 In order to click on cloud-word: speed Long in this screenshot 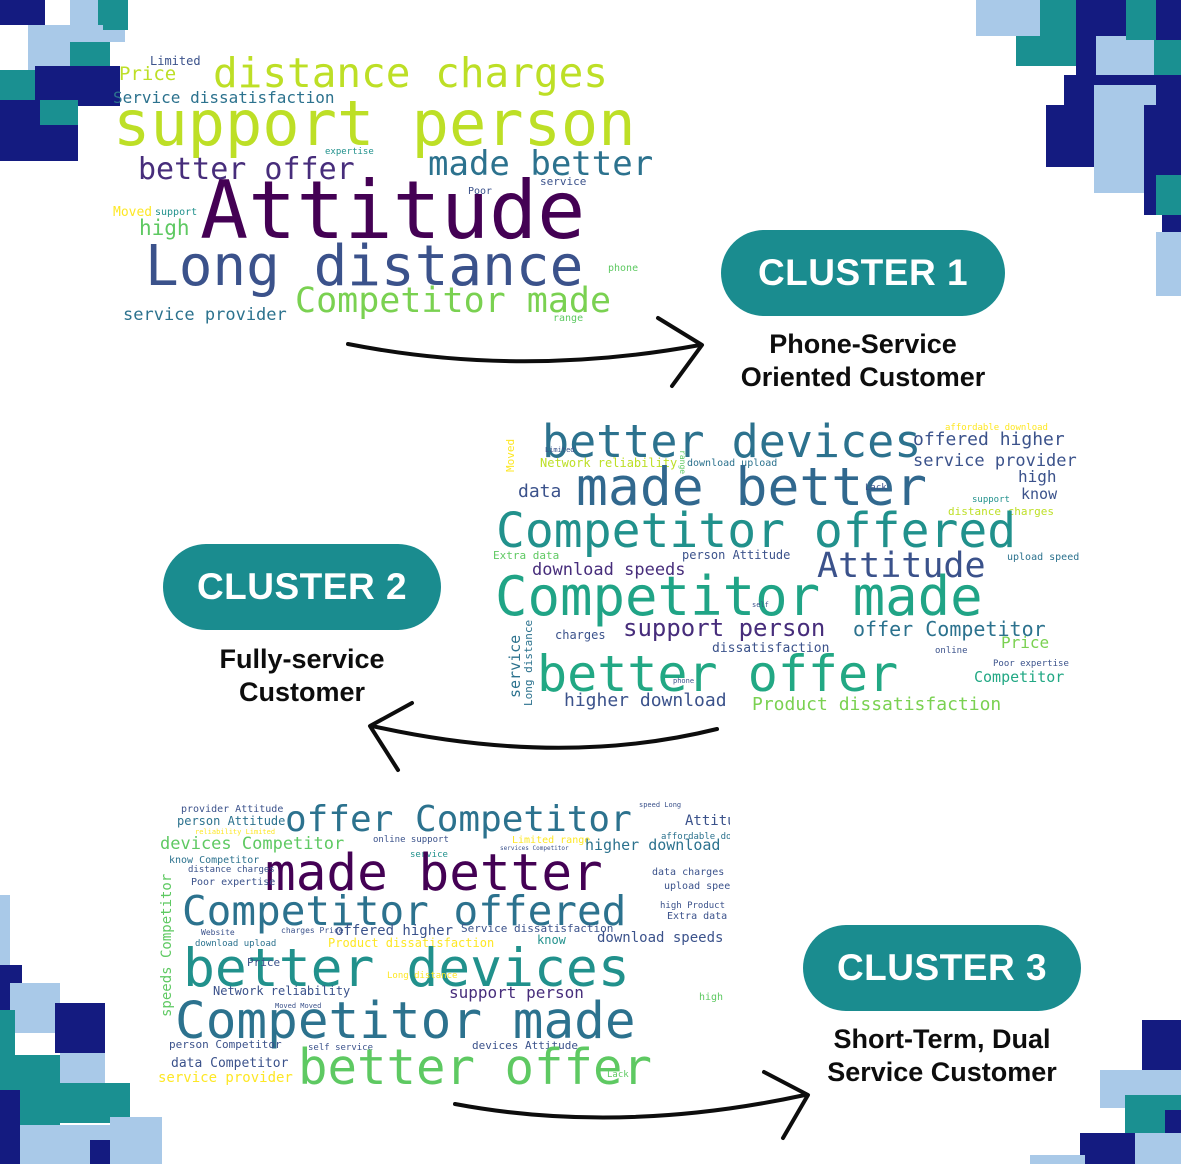, I will do `click(660, 805)`.